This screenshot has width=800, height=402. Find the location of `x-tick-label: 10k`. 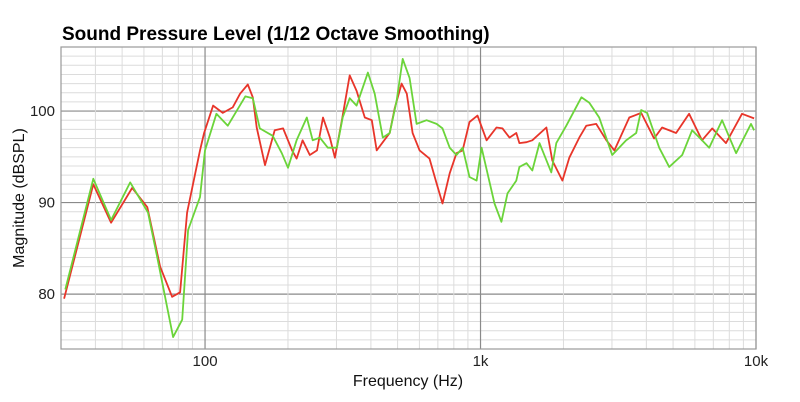

x-tick-label: 10k is located at coordinates (756, 361).